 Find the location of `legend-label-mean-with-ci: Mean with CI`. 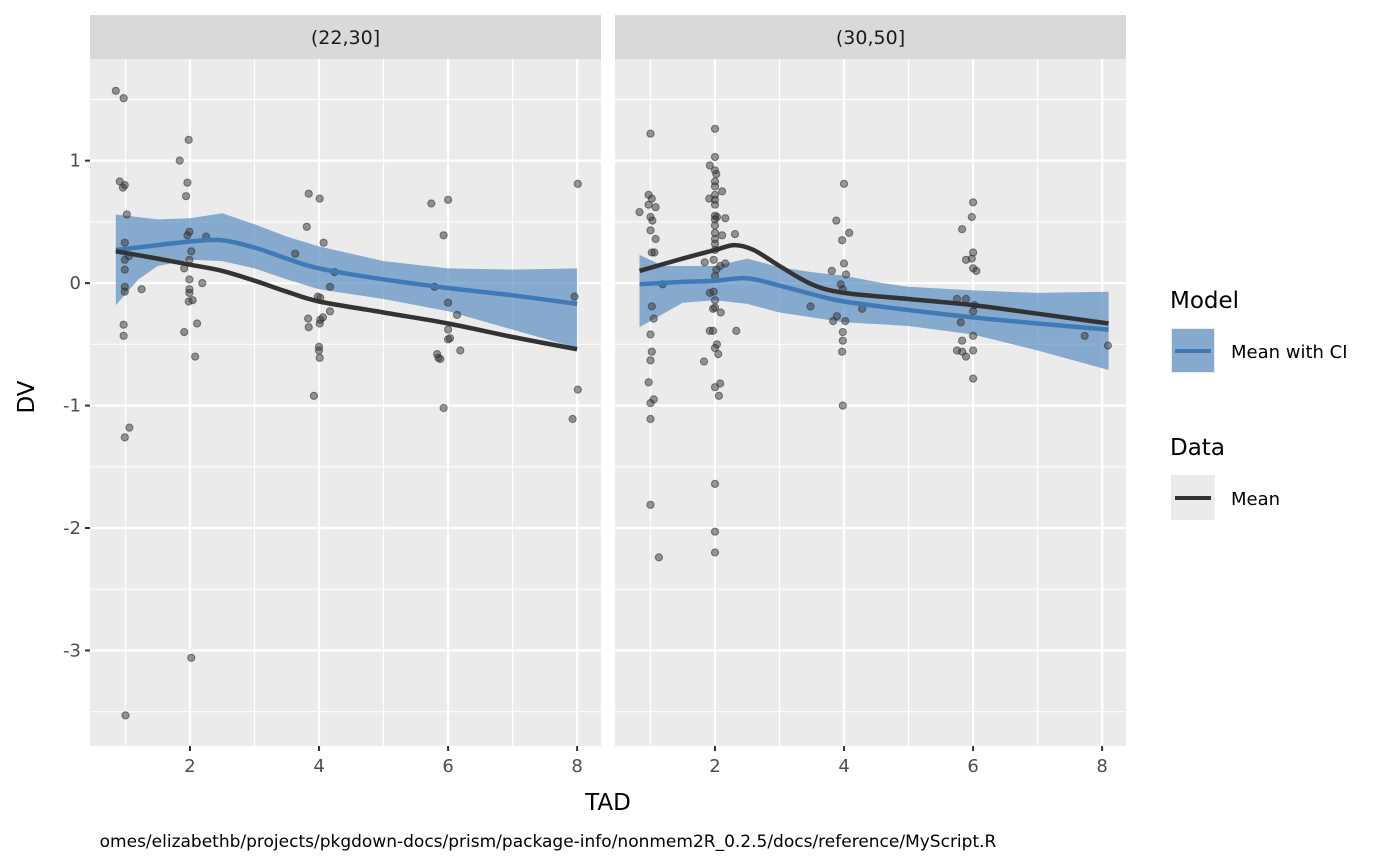

legend-label-mean-with-ci: Mean with CI is located at coordinates (1289, 352).